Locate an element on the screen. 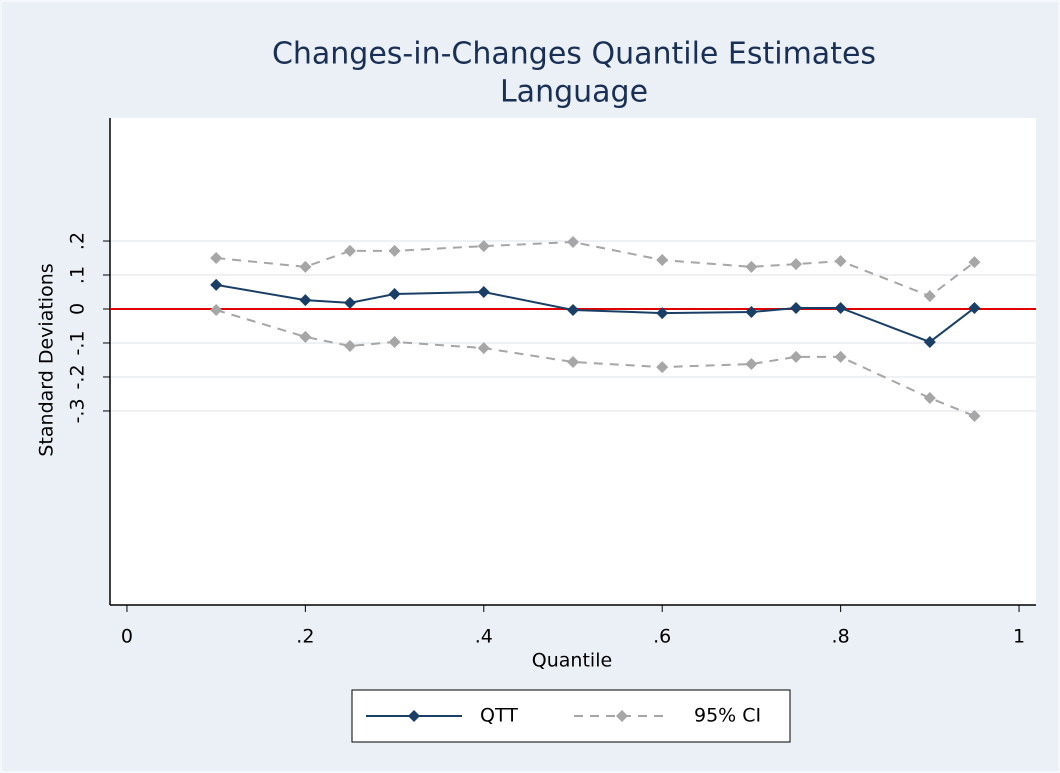 This screenshot has width=1060, height=773. x-tick-label: .6 is located at coordinates (662, 637).